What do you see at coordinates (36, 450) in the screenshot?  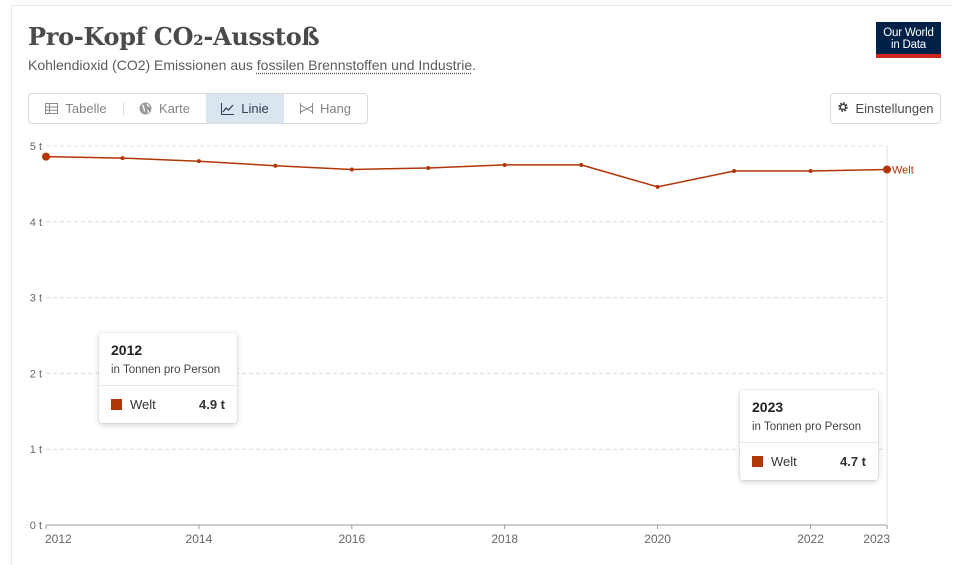 I see `y-tick-label: 1 t` at bounding box center [36, 450].